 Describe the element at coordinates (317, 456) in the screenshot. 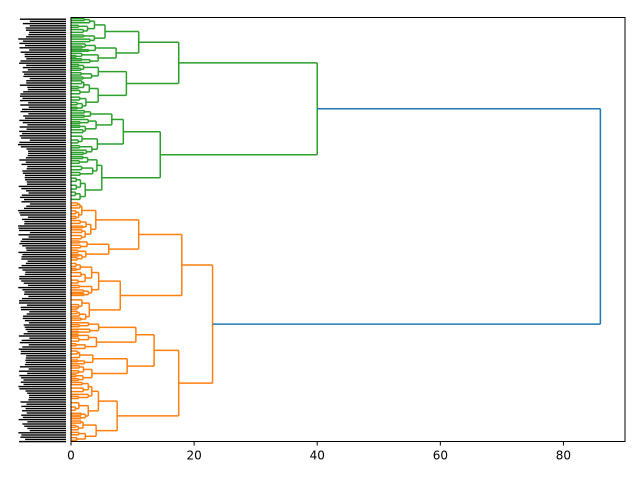

I see `x-tick-label: 40` at that location.